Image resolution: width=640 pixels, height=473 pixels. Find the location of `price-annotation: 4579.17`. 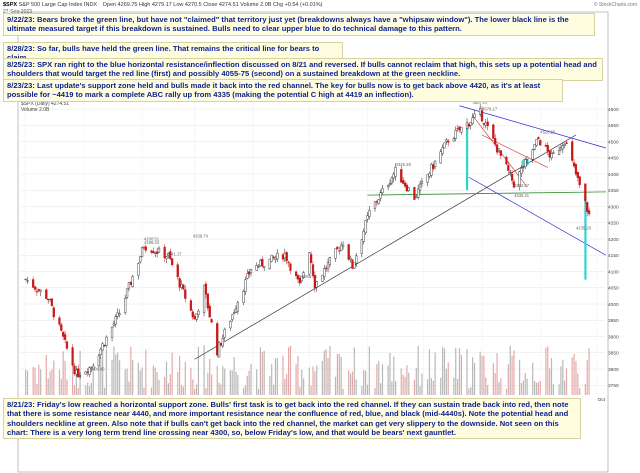

price-annotation: 4579.17 is located at coordinates (490, 109).